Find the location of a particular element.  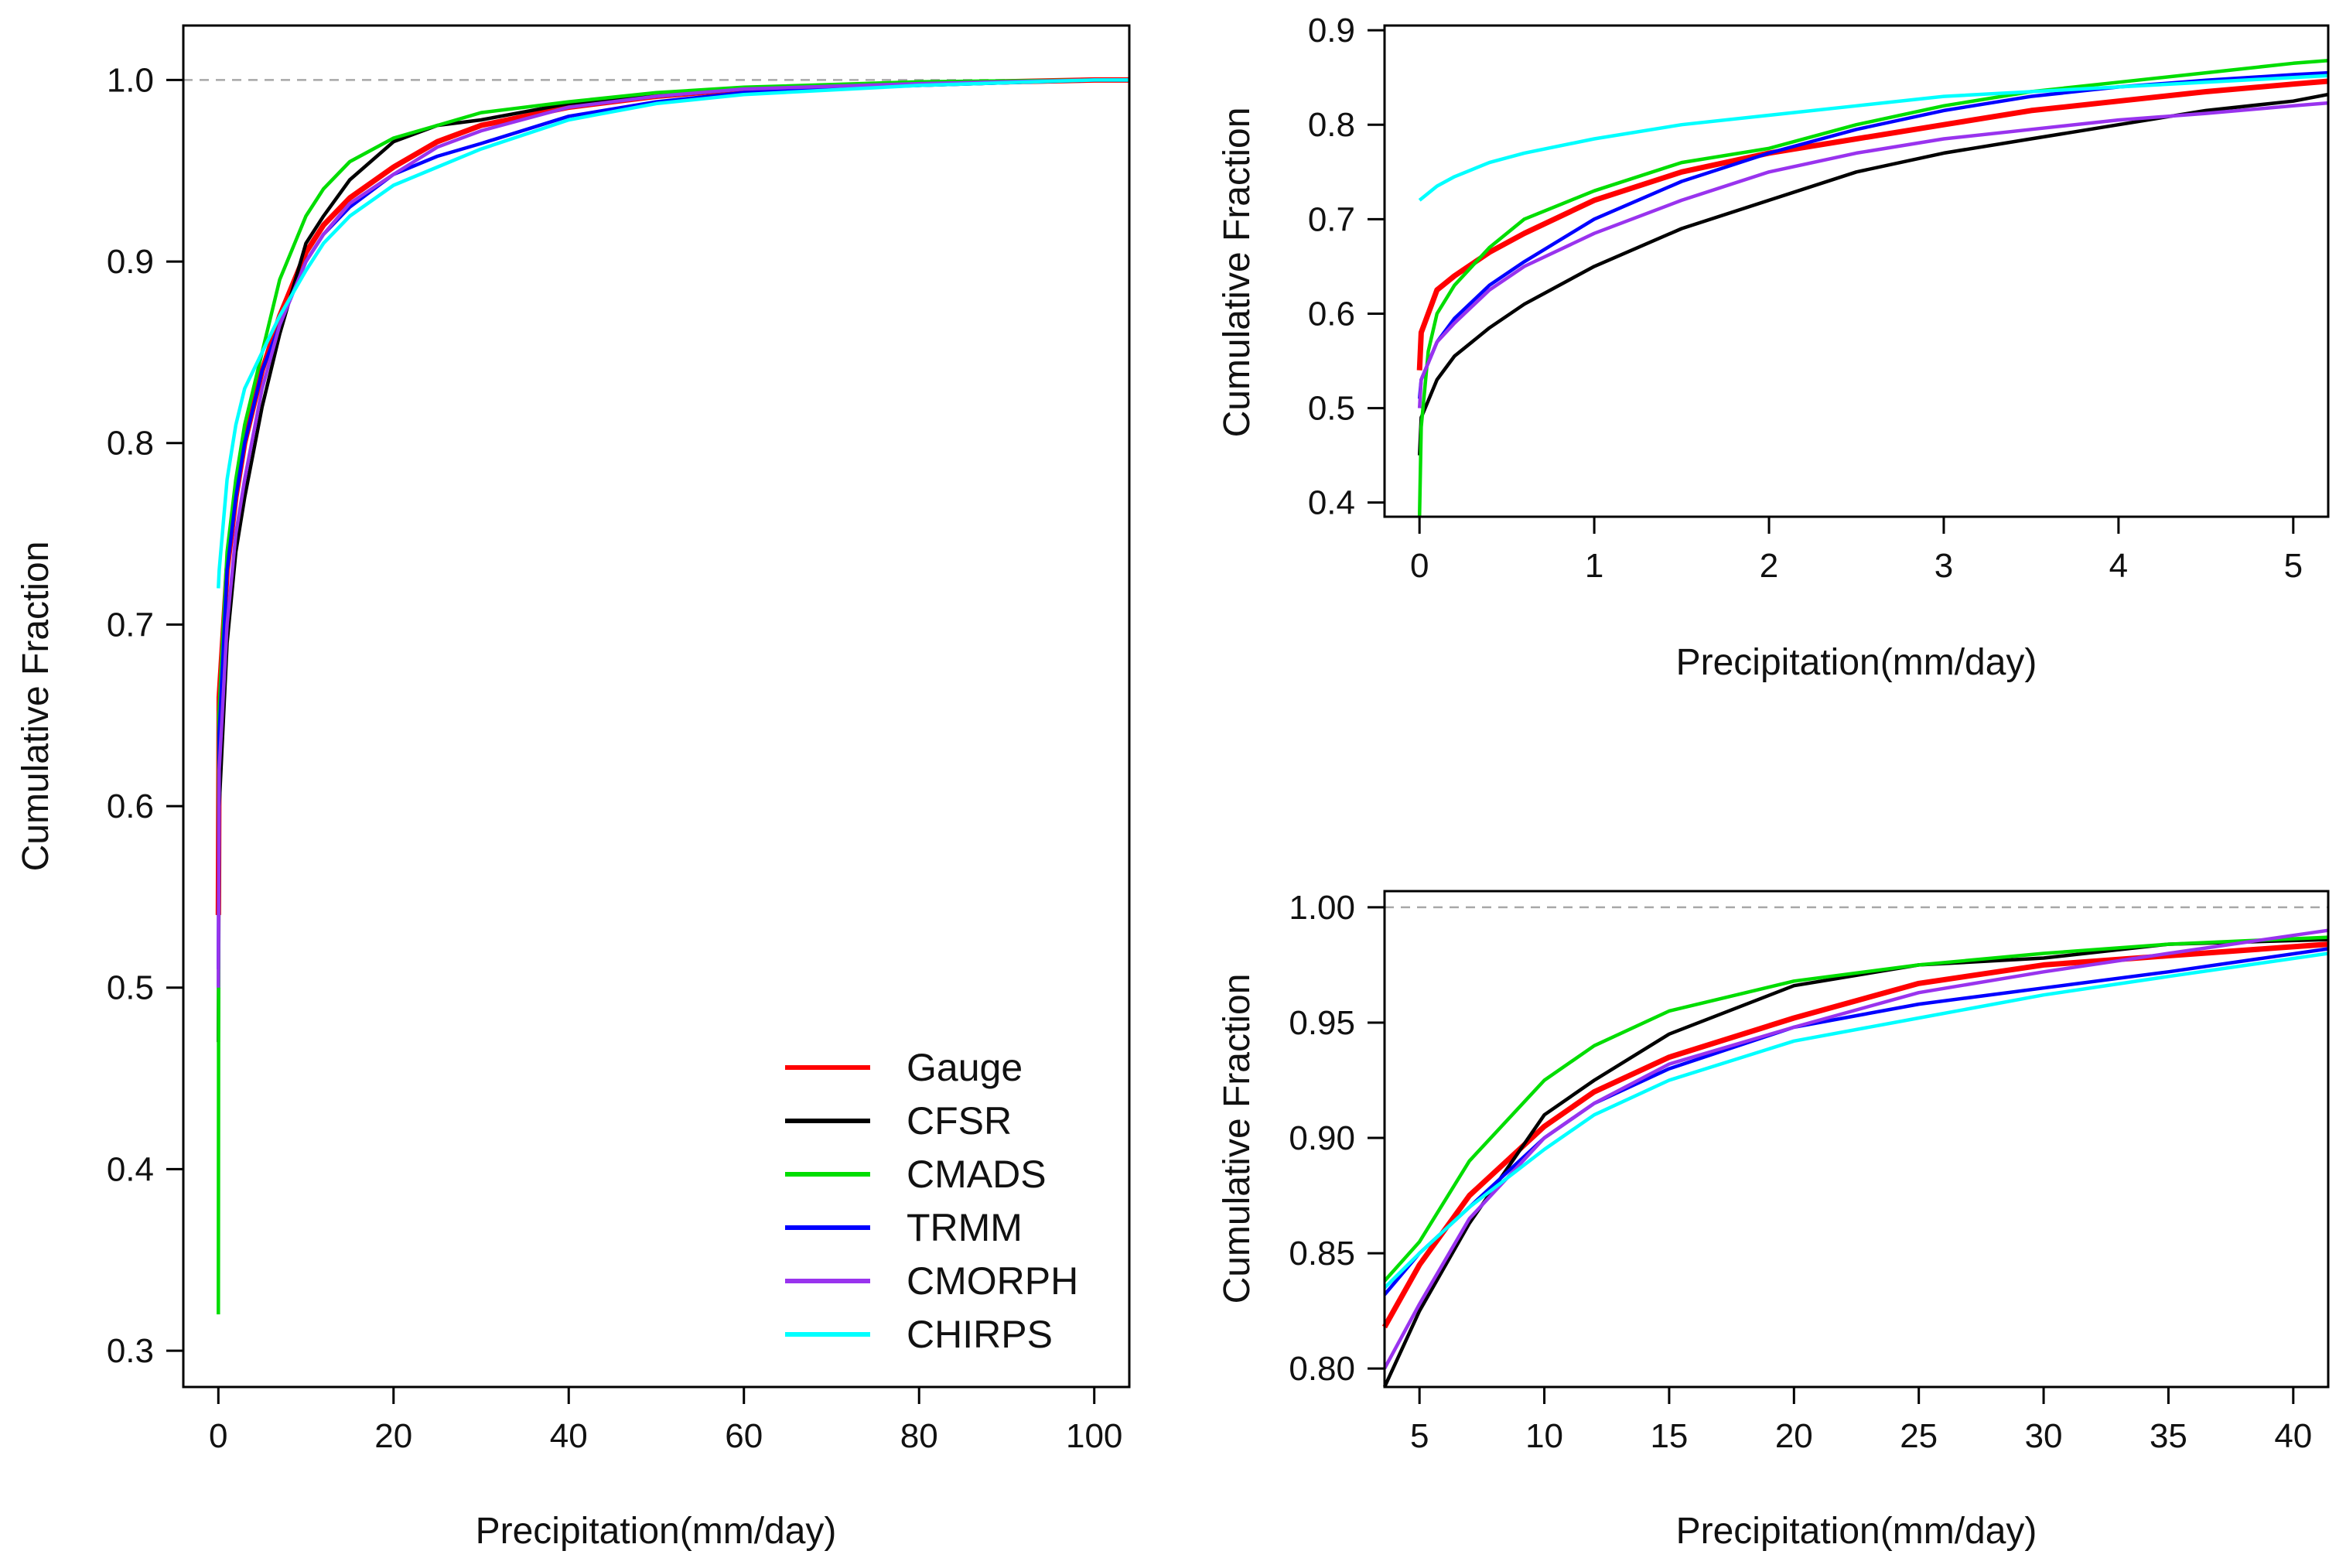

y-tick-label: 0.3 is located at coordinates (130, 1351).